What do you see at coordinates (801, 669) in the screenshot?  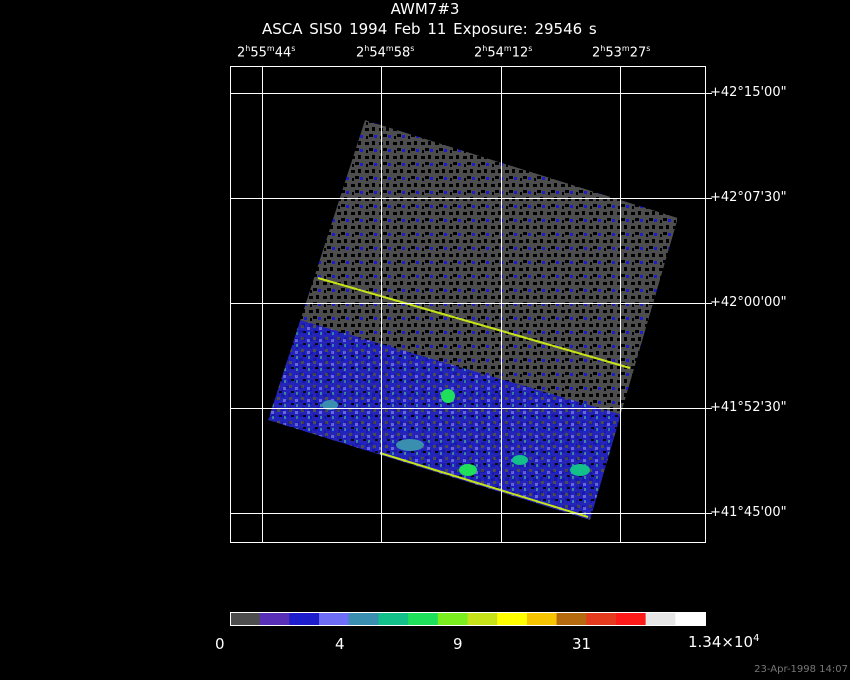 I see `timestamp: 23-Apr-1998 14:07` at bounding box center [801, 669].